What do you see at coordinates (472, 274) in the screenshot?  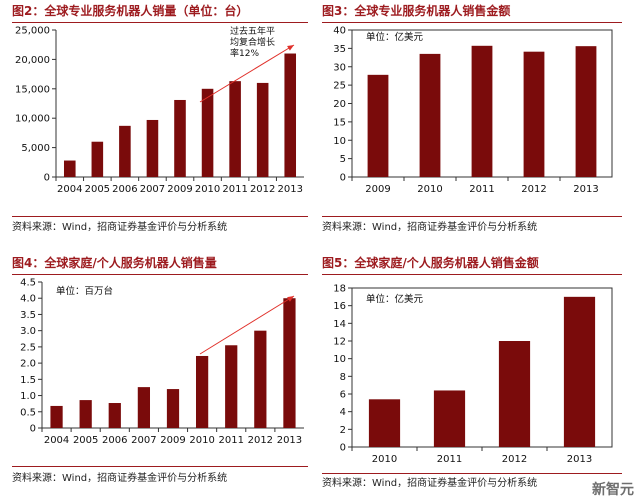 I see `figure-5-title-rule` at bounding box center [472, 274].